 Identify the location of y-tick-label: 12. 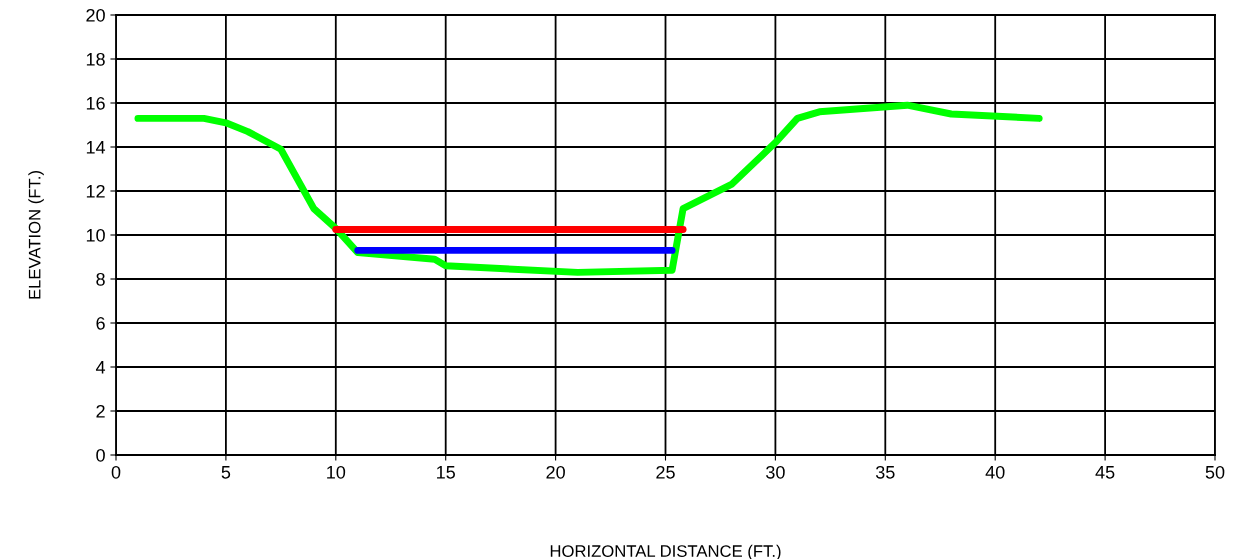
(95, 191).